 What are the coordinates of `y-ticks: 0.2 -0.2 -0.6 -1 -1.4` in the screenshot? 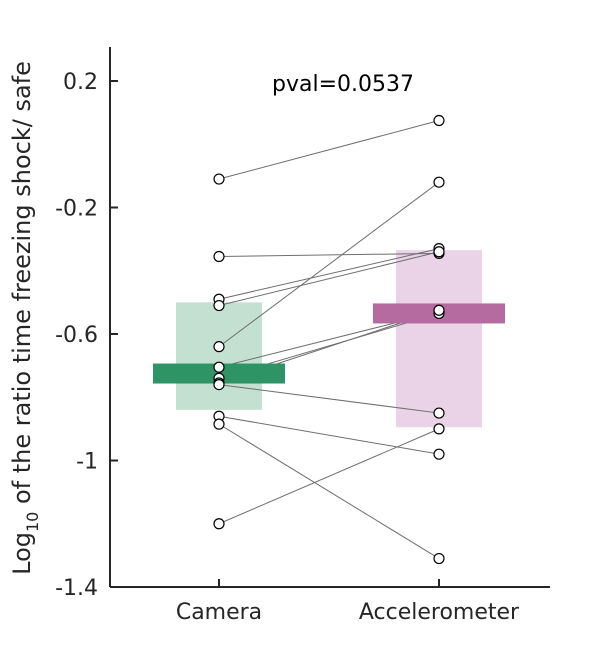 It's located at (86, 335).